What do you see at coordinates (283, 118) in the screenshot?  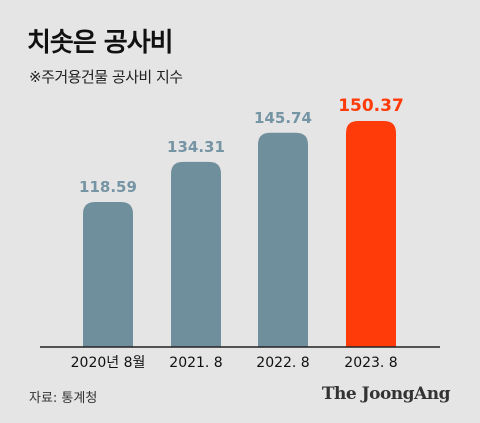 I see `value-label-3: 145.74` at bounding box center [283, 118].